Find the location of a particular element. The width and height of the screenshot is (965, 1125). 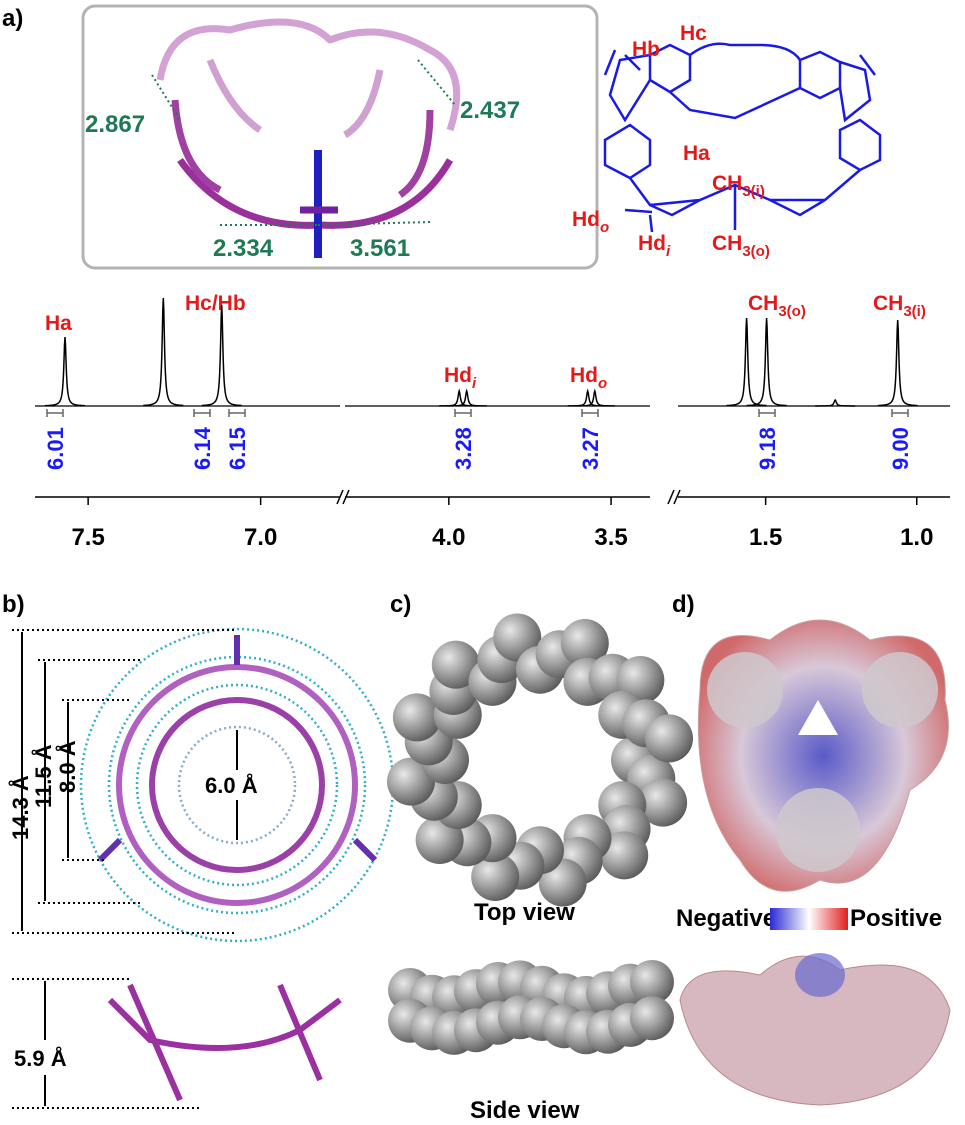

peak-label: Hdo is located at coordinates (588, 378).